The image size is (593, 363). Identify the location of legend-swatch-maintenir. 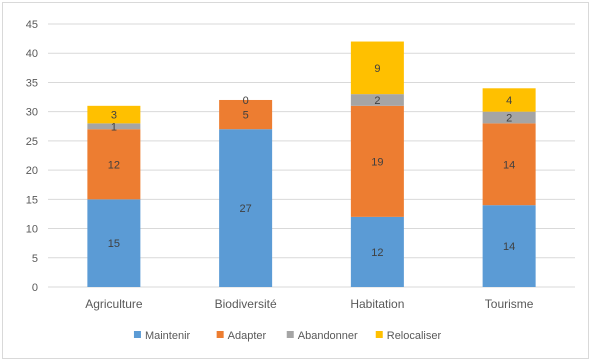
(137, 334).